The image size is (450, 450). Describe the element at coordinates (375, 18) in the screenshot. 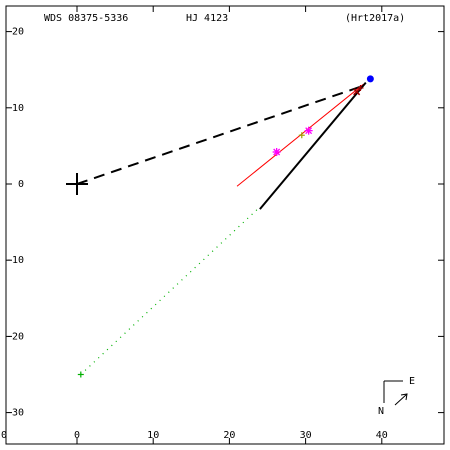

I see `reference-label: (Hrt2017a)` at that location.